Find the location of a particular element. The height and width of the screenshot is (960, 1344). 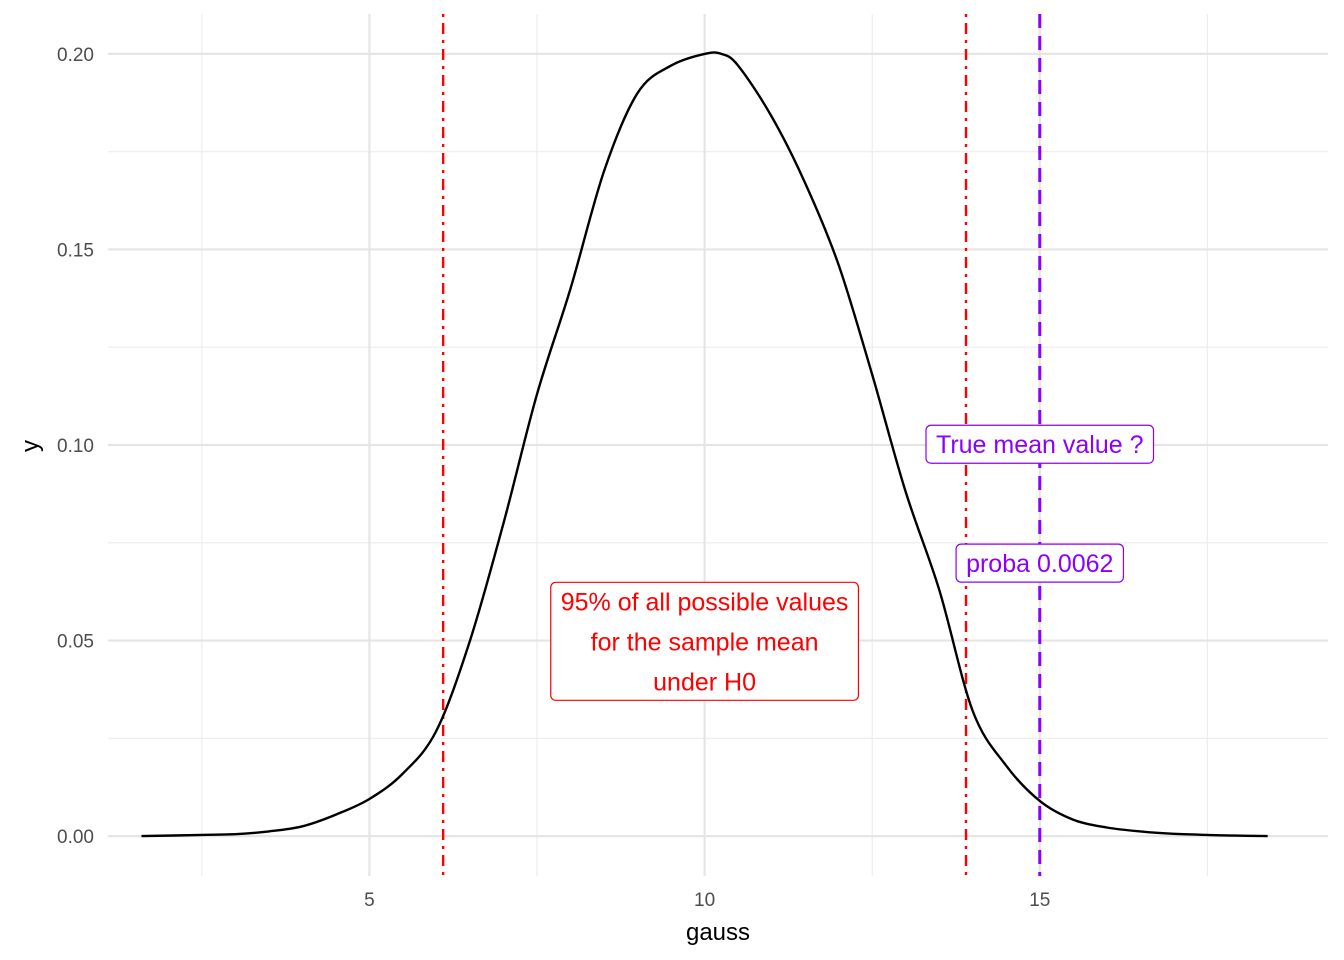

x-axis-ticks: 5 10 15 is located at coordinates (707, 900).